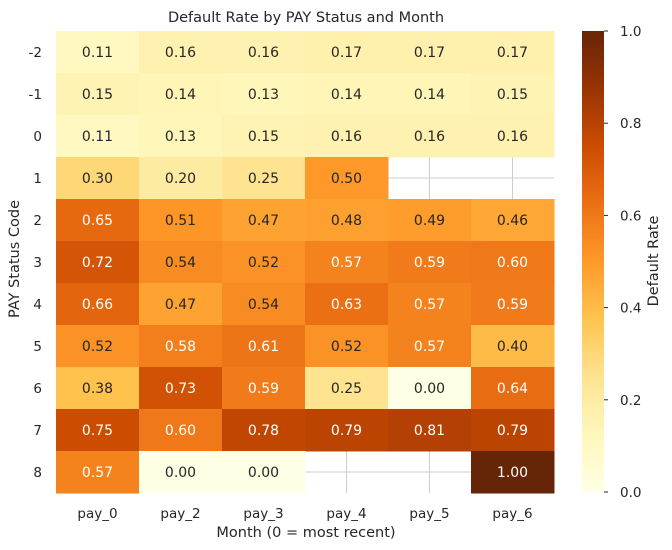 Image resolution: width=672 pixels, height=550 pixels. Describe the element at coordinates (180, 347) in the screenshot. I see `cell-value-label: 0.58` at that location.